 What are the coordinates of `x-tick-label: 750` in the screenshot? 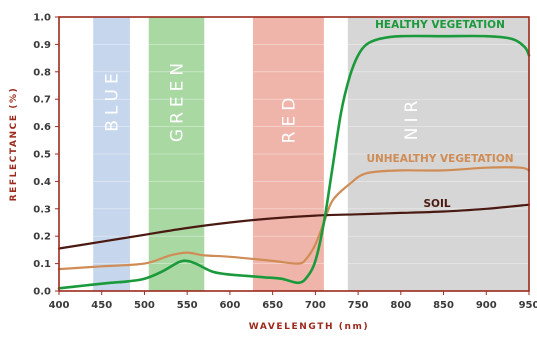 It's located at (358, 305).